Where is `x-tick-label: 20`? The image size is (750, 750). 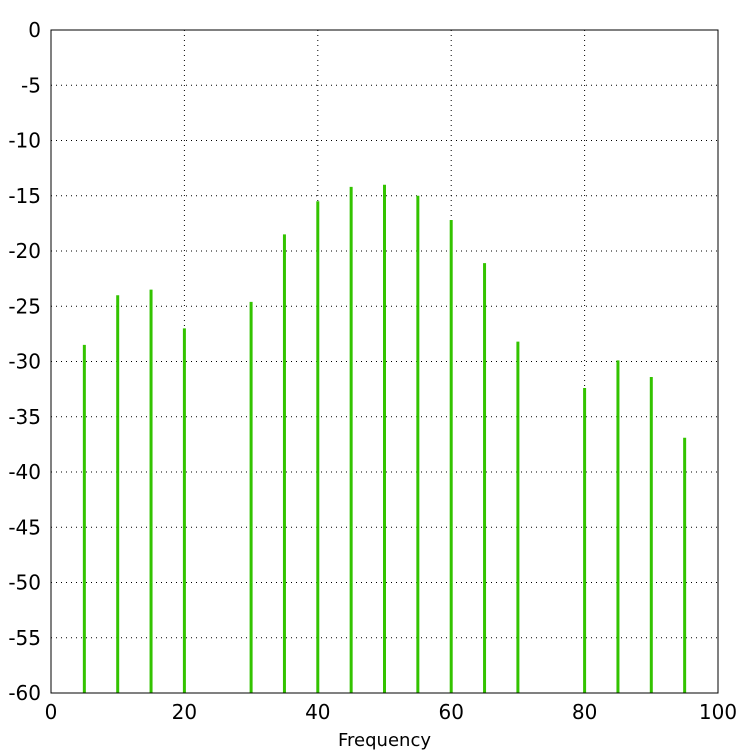
x-tick-label: 20 is located at coordinates (184, 712).